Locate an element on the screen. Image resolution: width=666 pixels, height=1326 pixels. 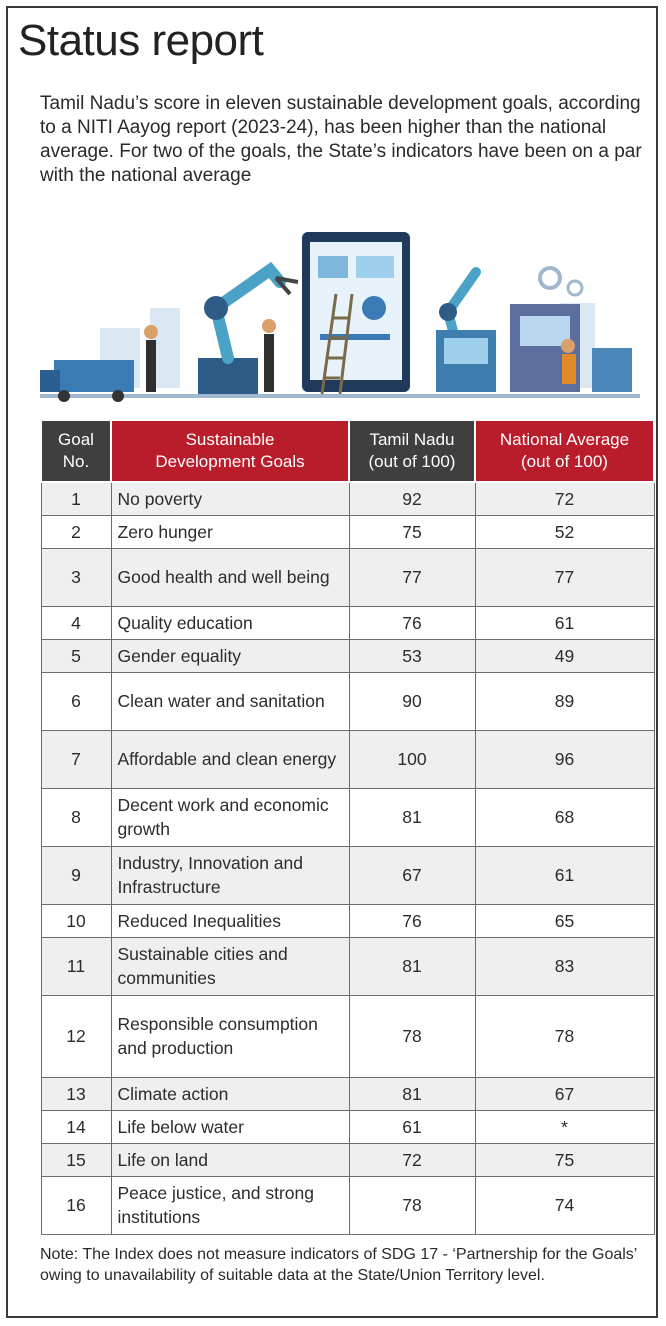
national-average-score: 83 is located at coordinates (564, 966).